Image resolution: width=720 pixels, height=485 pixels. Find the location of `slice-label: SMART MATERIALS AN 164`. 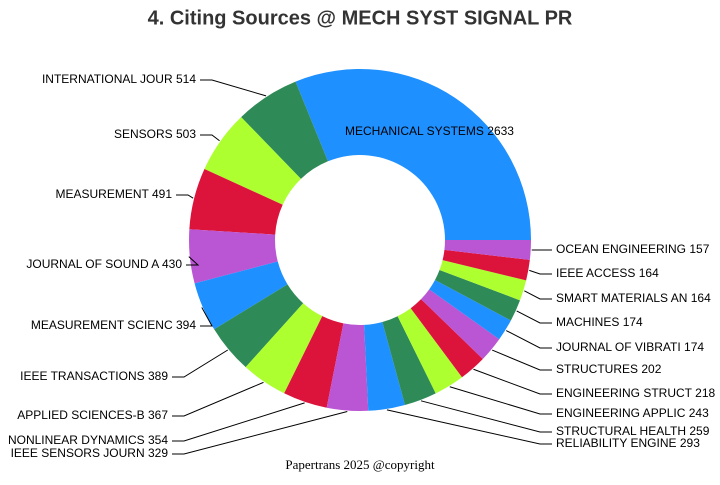

slice-label: SMART MATERIALS AN 164 is located at coordinates (633, 298).